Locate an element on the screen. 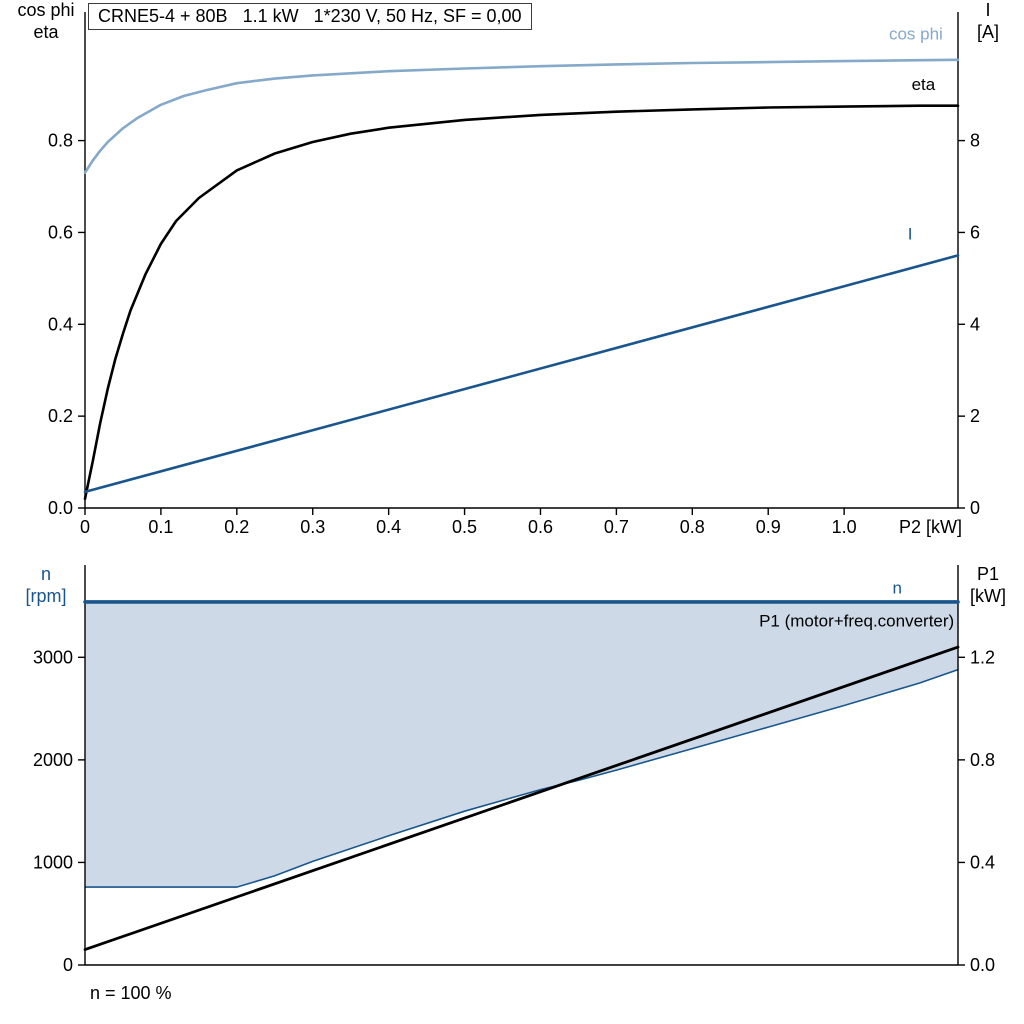 Image resolution: width=1024 pixels, height=1024 pixels. right-axis-title: [kW] is located at coordinates (988, 596).